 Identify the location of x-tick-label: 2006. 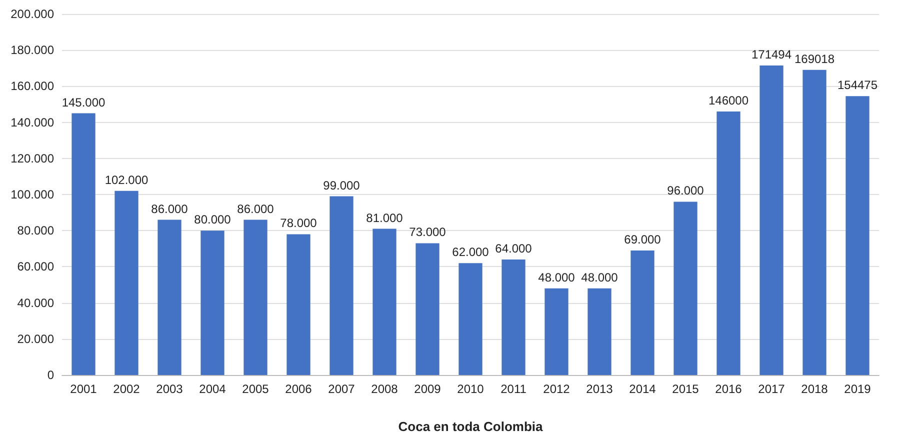
(298, 389).